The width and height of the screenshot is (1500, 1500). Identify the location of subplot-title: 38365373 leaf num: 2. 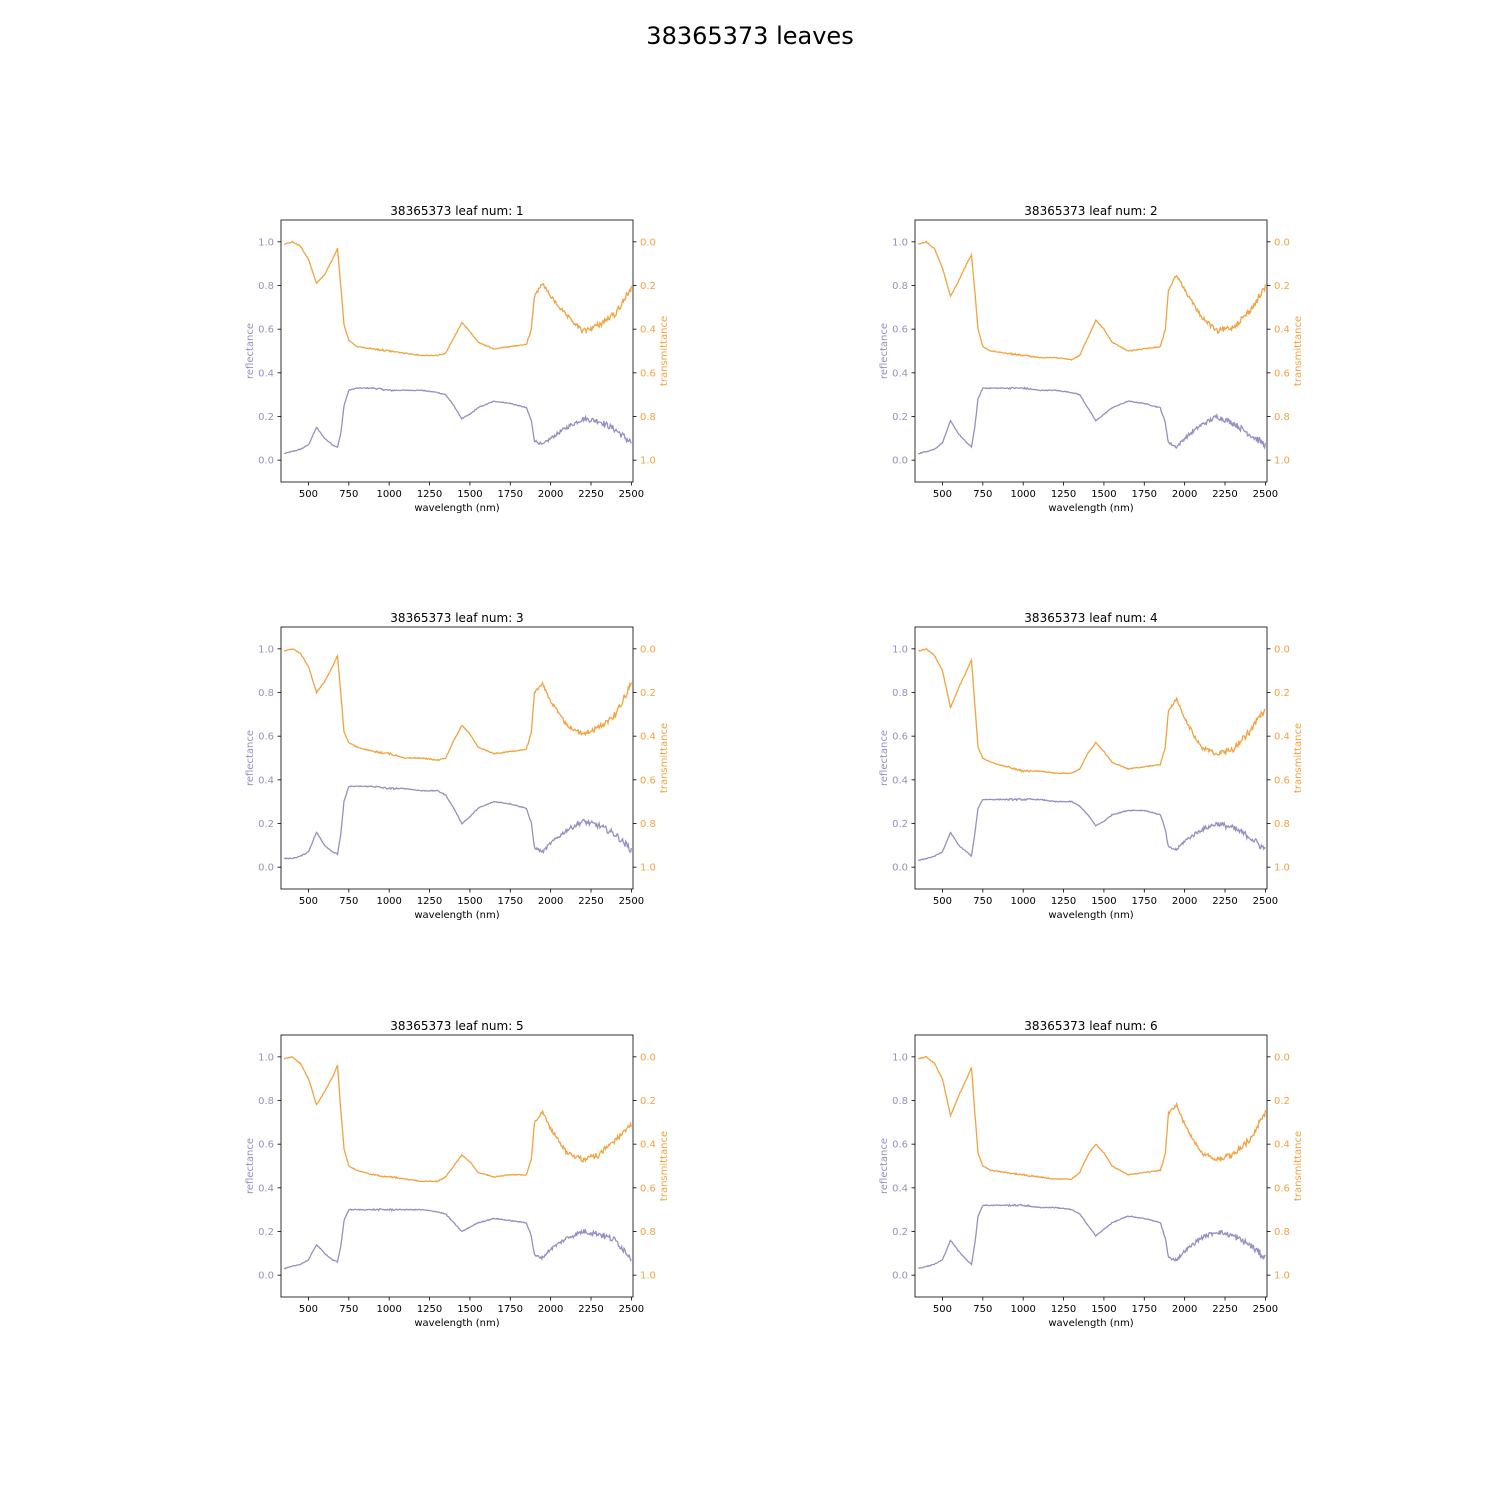
(1090, 211).